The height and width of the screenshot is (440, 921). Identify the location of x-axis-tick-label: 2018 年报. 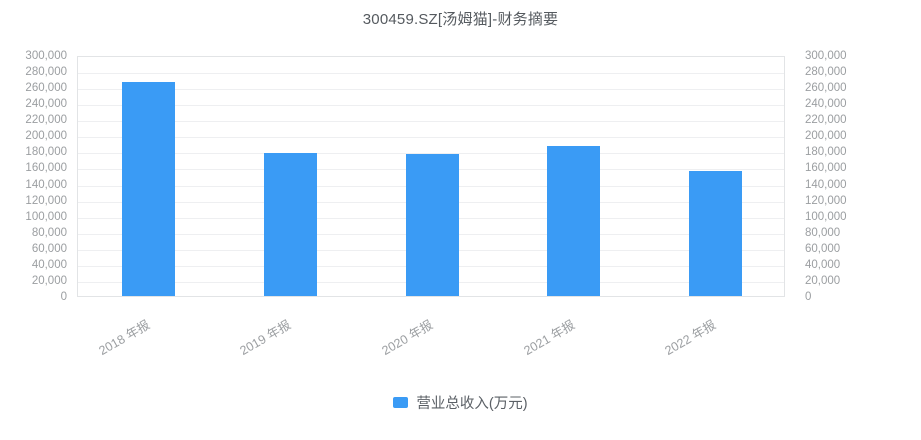
(124, 338).